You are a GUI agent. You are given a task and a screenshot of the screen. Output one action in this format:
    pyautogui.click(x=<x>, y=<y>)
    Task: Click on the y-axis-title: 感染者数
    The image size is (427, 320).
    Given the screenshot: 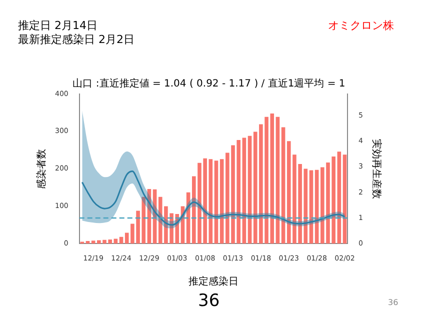 What is the action you would take?
    pyautogui.click(x=42, y=168)
    